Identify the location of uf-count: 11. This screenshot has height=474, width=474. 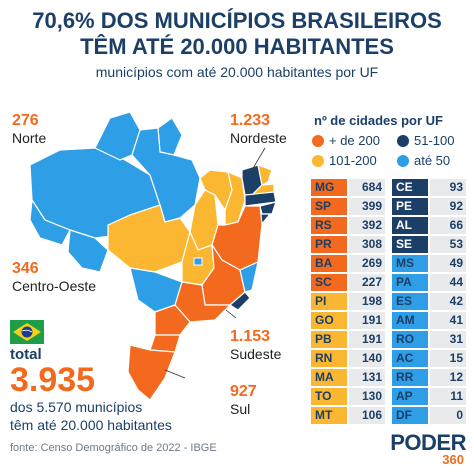
(448, 396).